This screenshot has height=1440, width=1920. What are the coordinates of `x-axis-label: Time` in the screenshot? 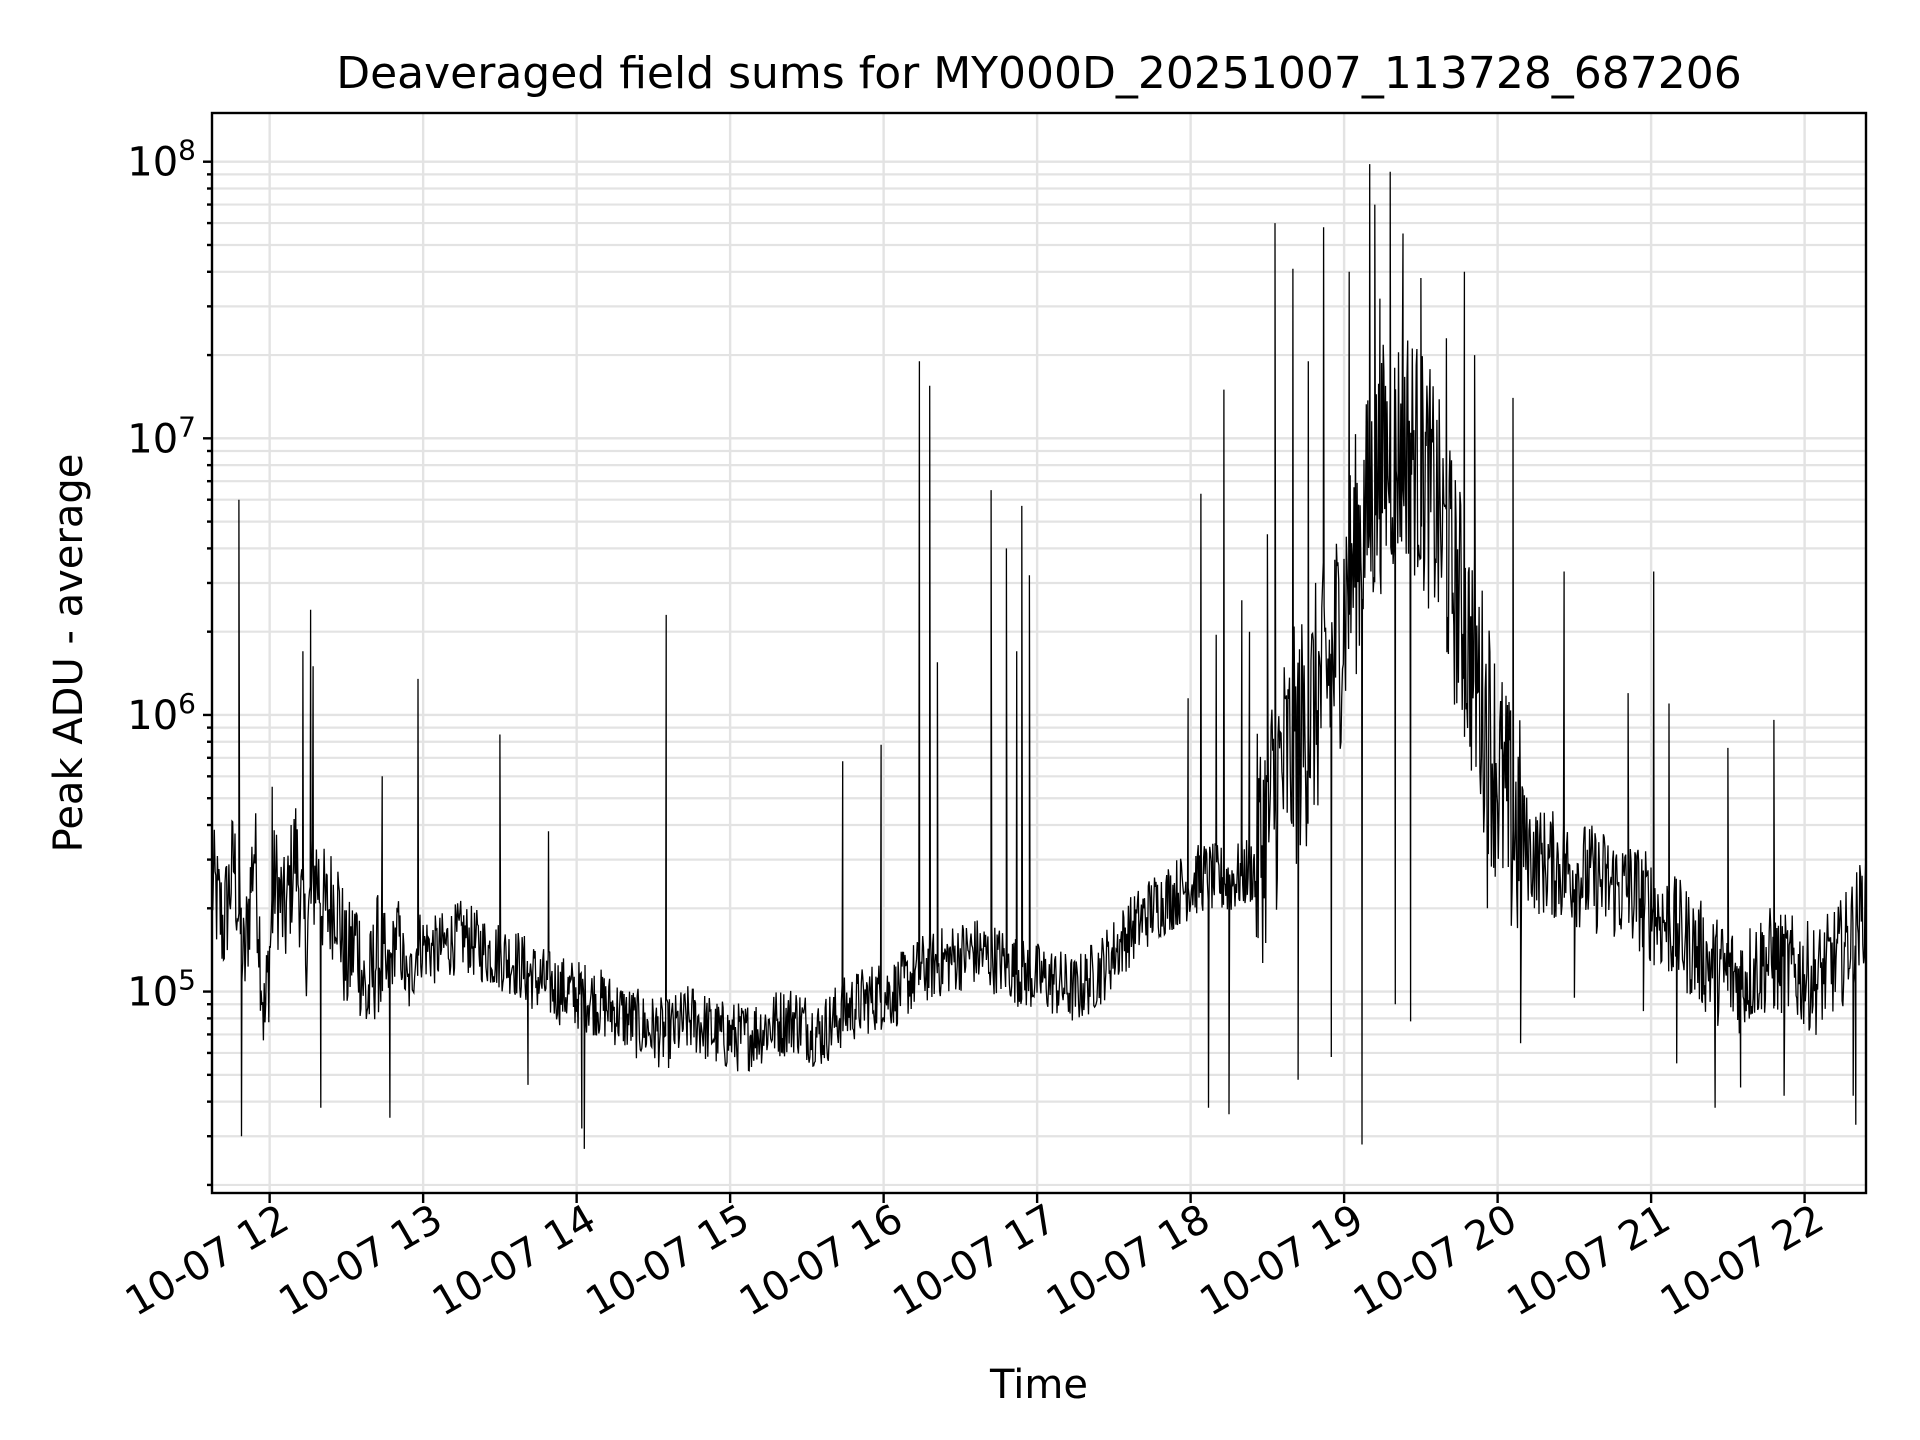 It's located at (1038, 1385).